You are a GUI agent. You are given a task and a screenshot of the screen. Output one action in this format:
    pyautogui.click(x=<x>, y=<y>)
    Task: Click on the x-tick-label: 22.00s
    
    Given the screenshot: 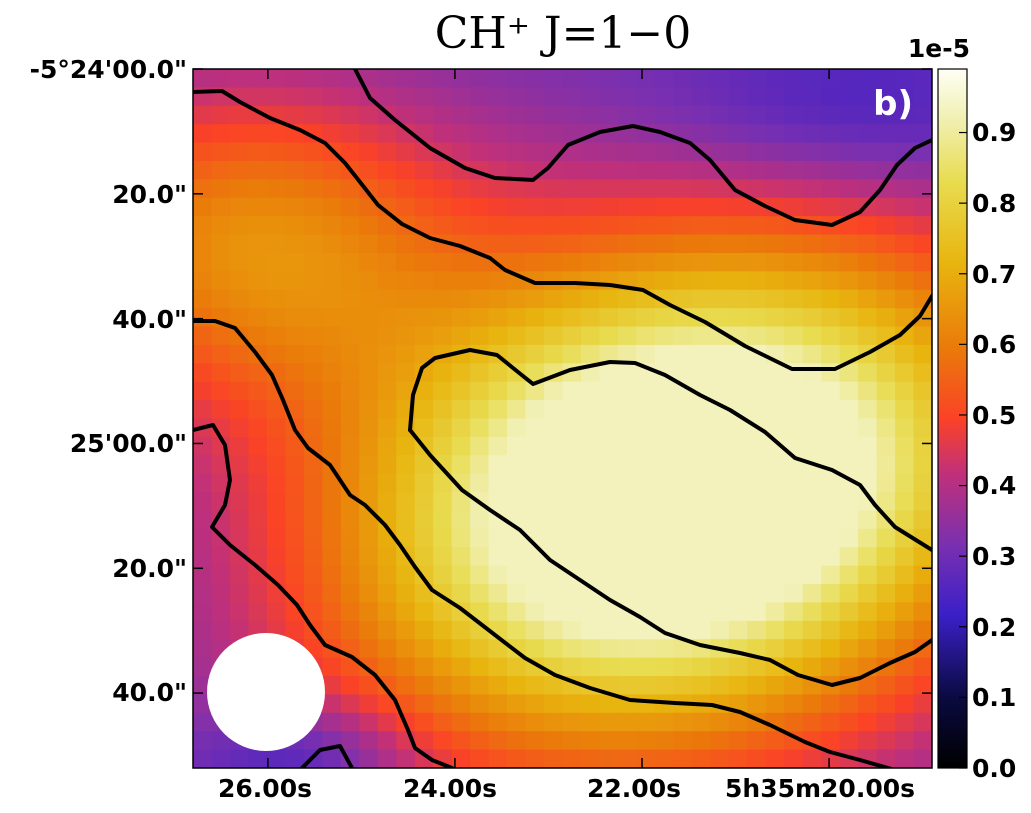 What is the action you would take?
    pyautogui.click(x=634, y=788)
    